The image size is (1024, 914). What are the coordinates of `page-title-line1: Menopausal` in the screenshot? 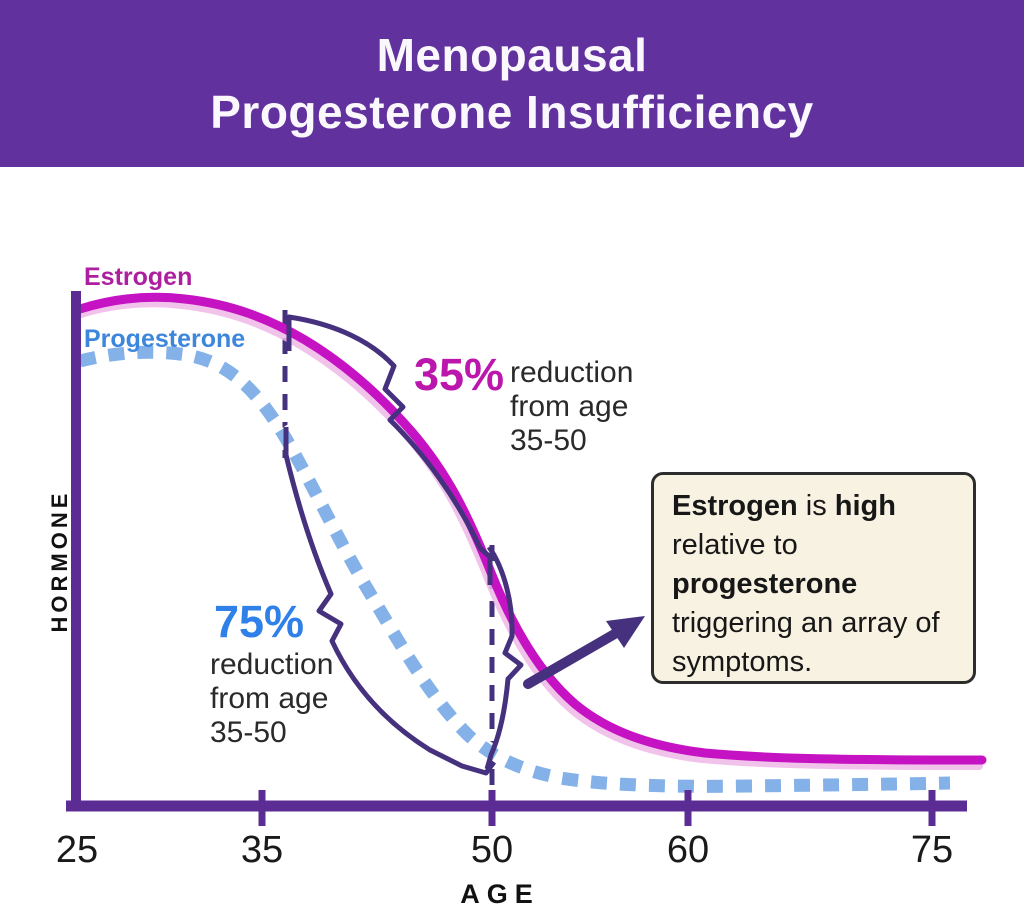 It's located at (512, 54).